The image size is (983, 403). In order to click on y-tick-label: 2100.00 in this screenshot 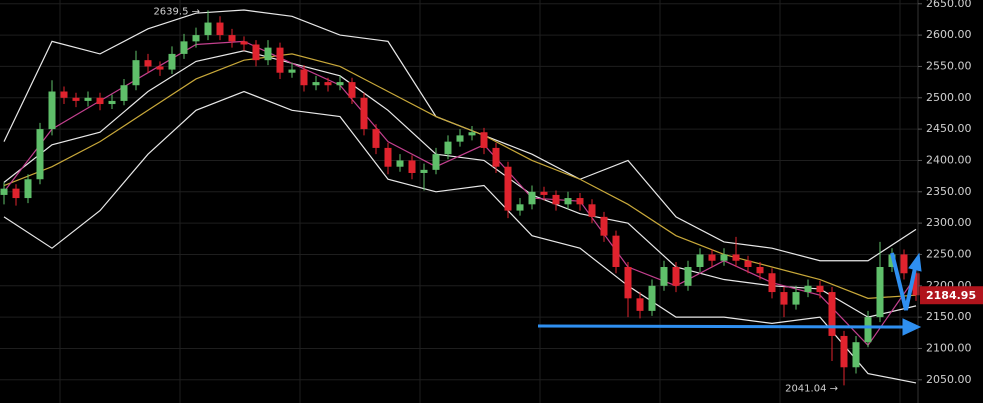, I will do `click(949, 347)`.